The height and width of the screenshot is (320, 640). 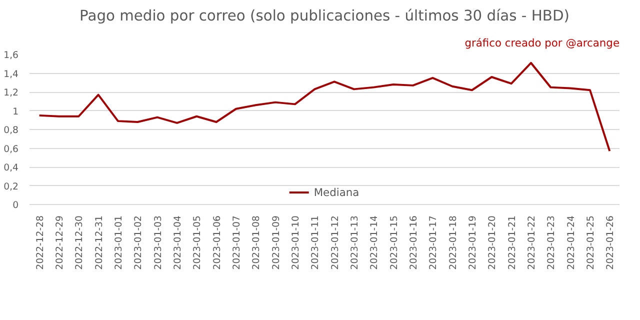 What do you see at coordinates (325, 16) in the screenshot?
I see `chart-title: Pago medio por correo (solo publicaciones - últimos 30 días - HBD)` at bounding box center [325, 16].